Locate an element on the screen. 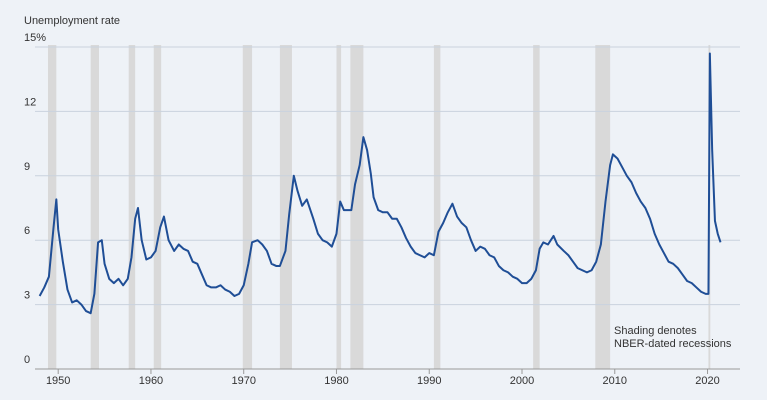  y-axis-label: Unemployment rate is located at coordinates (72, 21).